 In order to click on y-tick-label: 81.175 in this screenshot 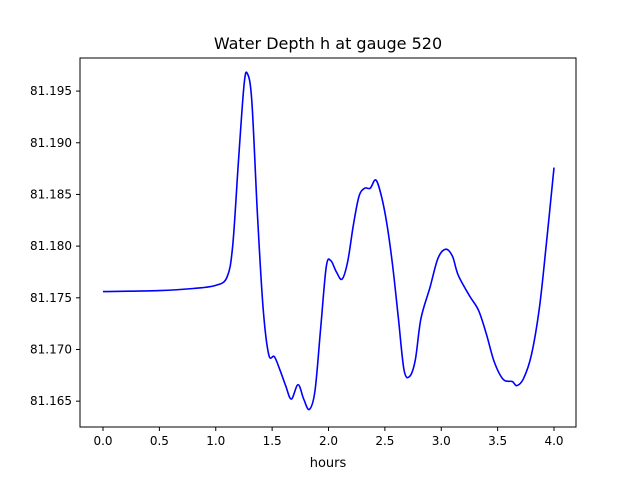, I will do `click(51, 298)`.